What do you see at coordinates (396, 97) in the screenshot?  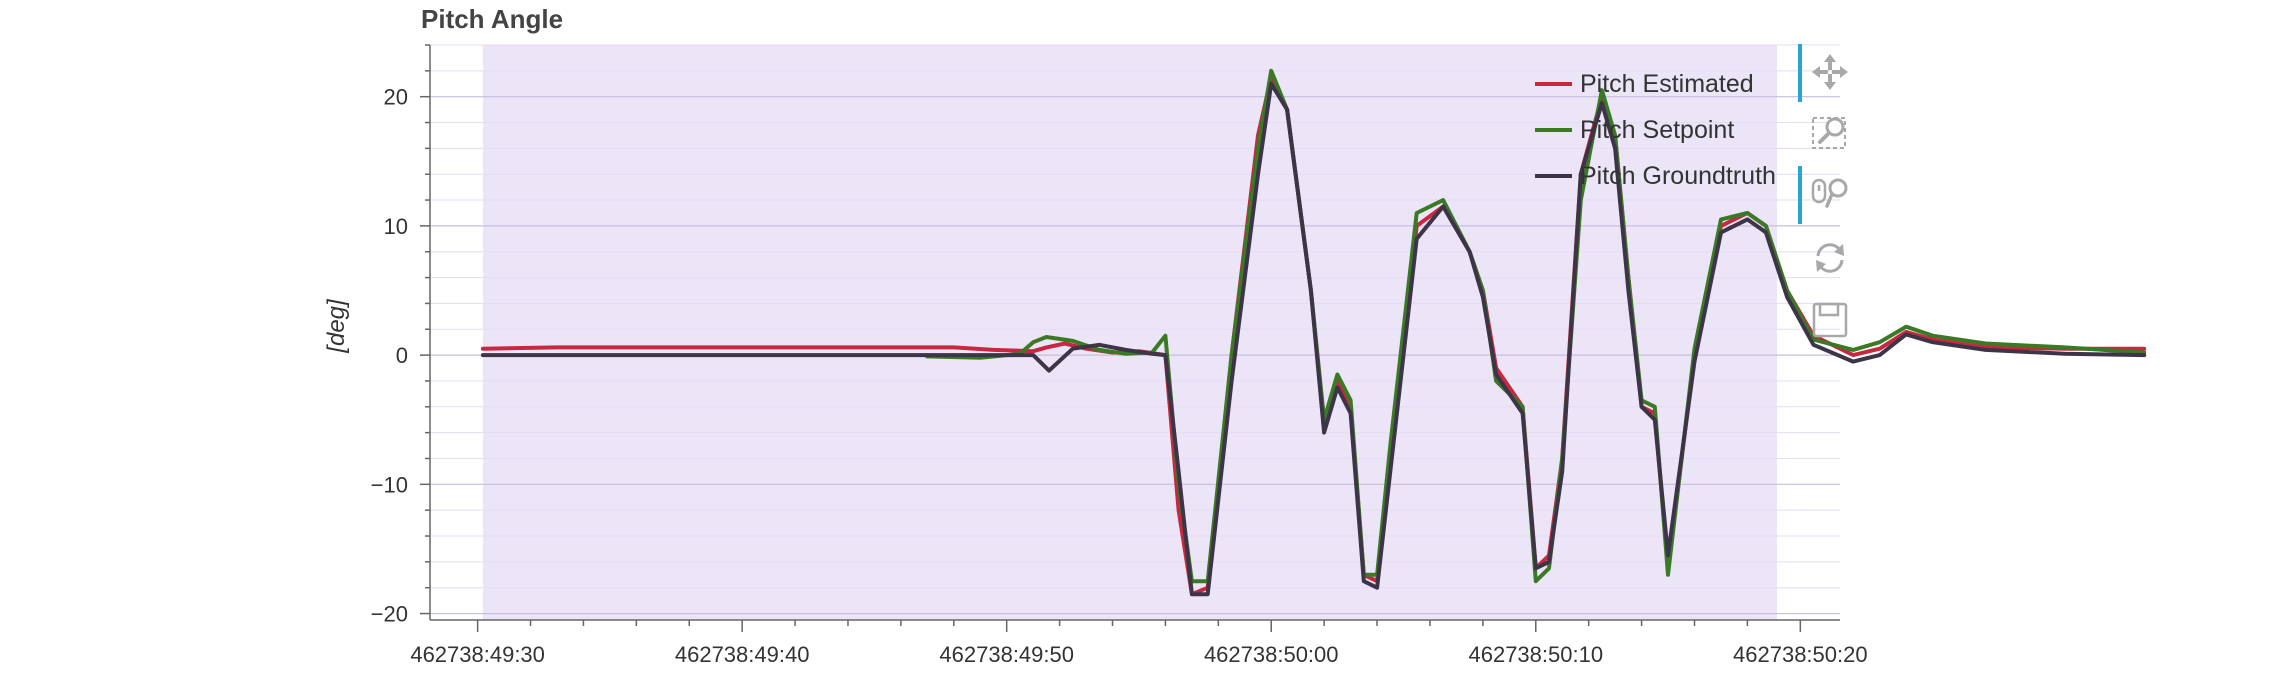 I see `y-tick-label: 20` at bounding box center [396, 97].